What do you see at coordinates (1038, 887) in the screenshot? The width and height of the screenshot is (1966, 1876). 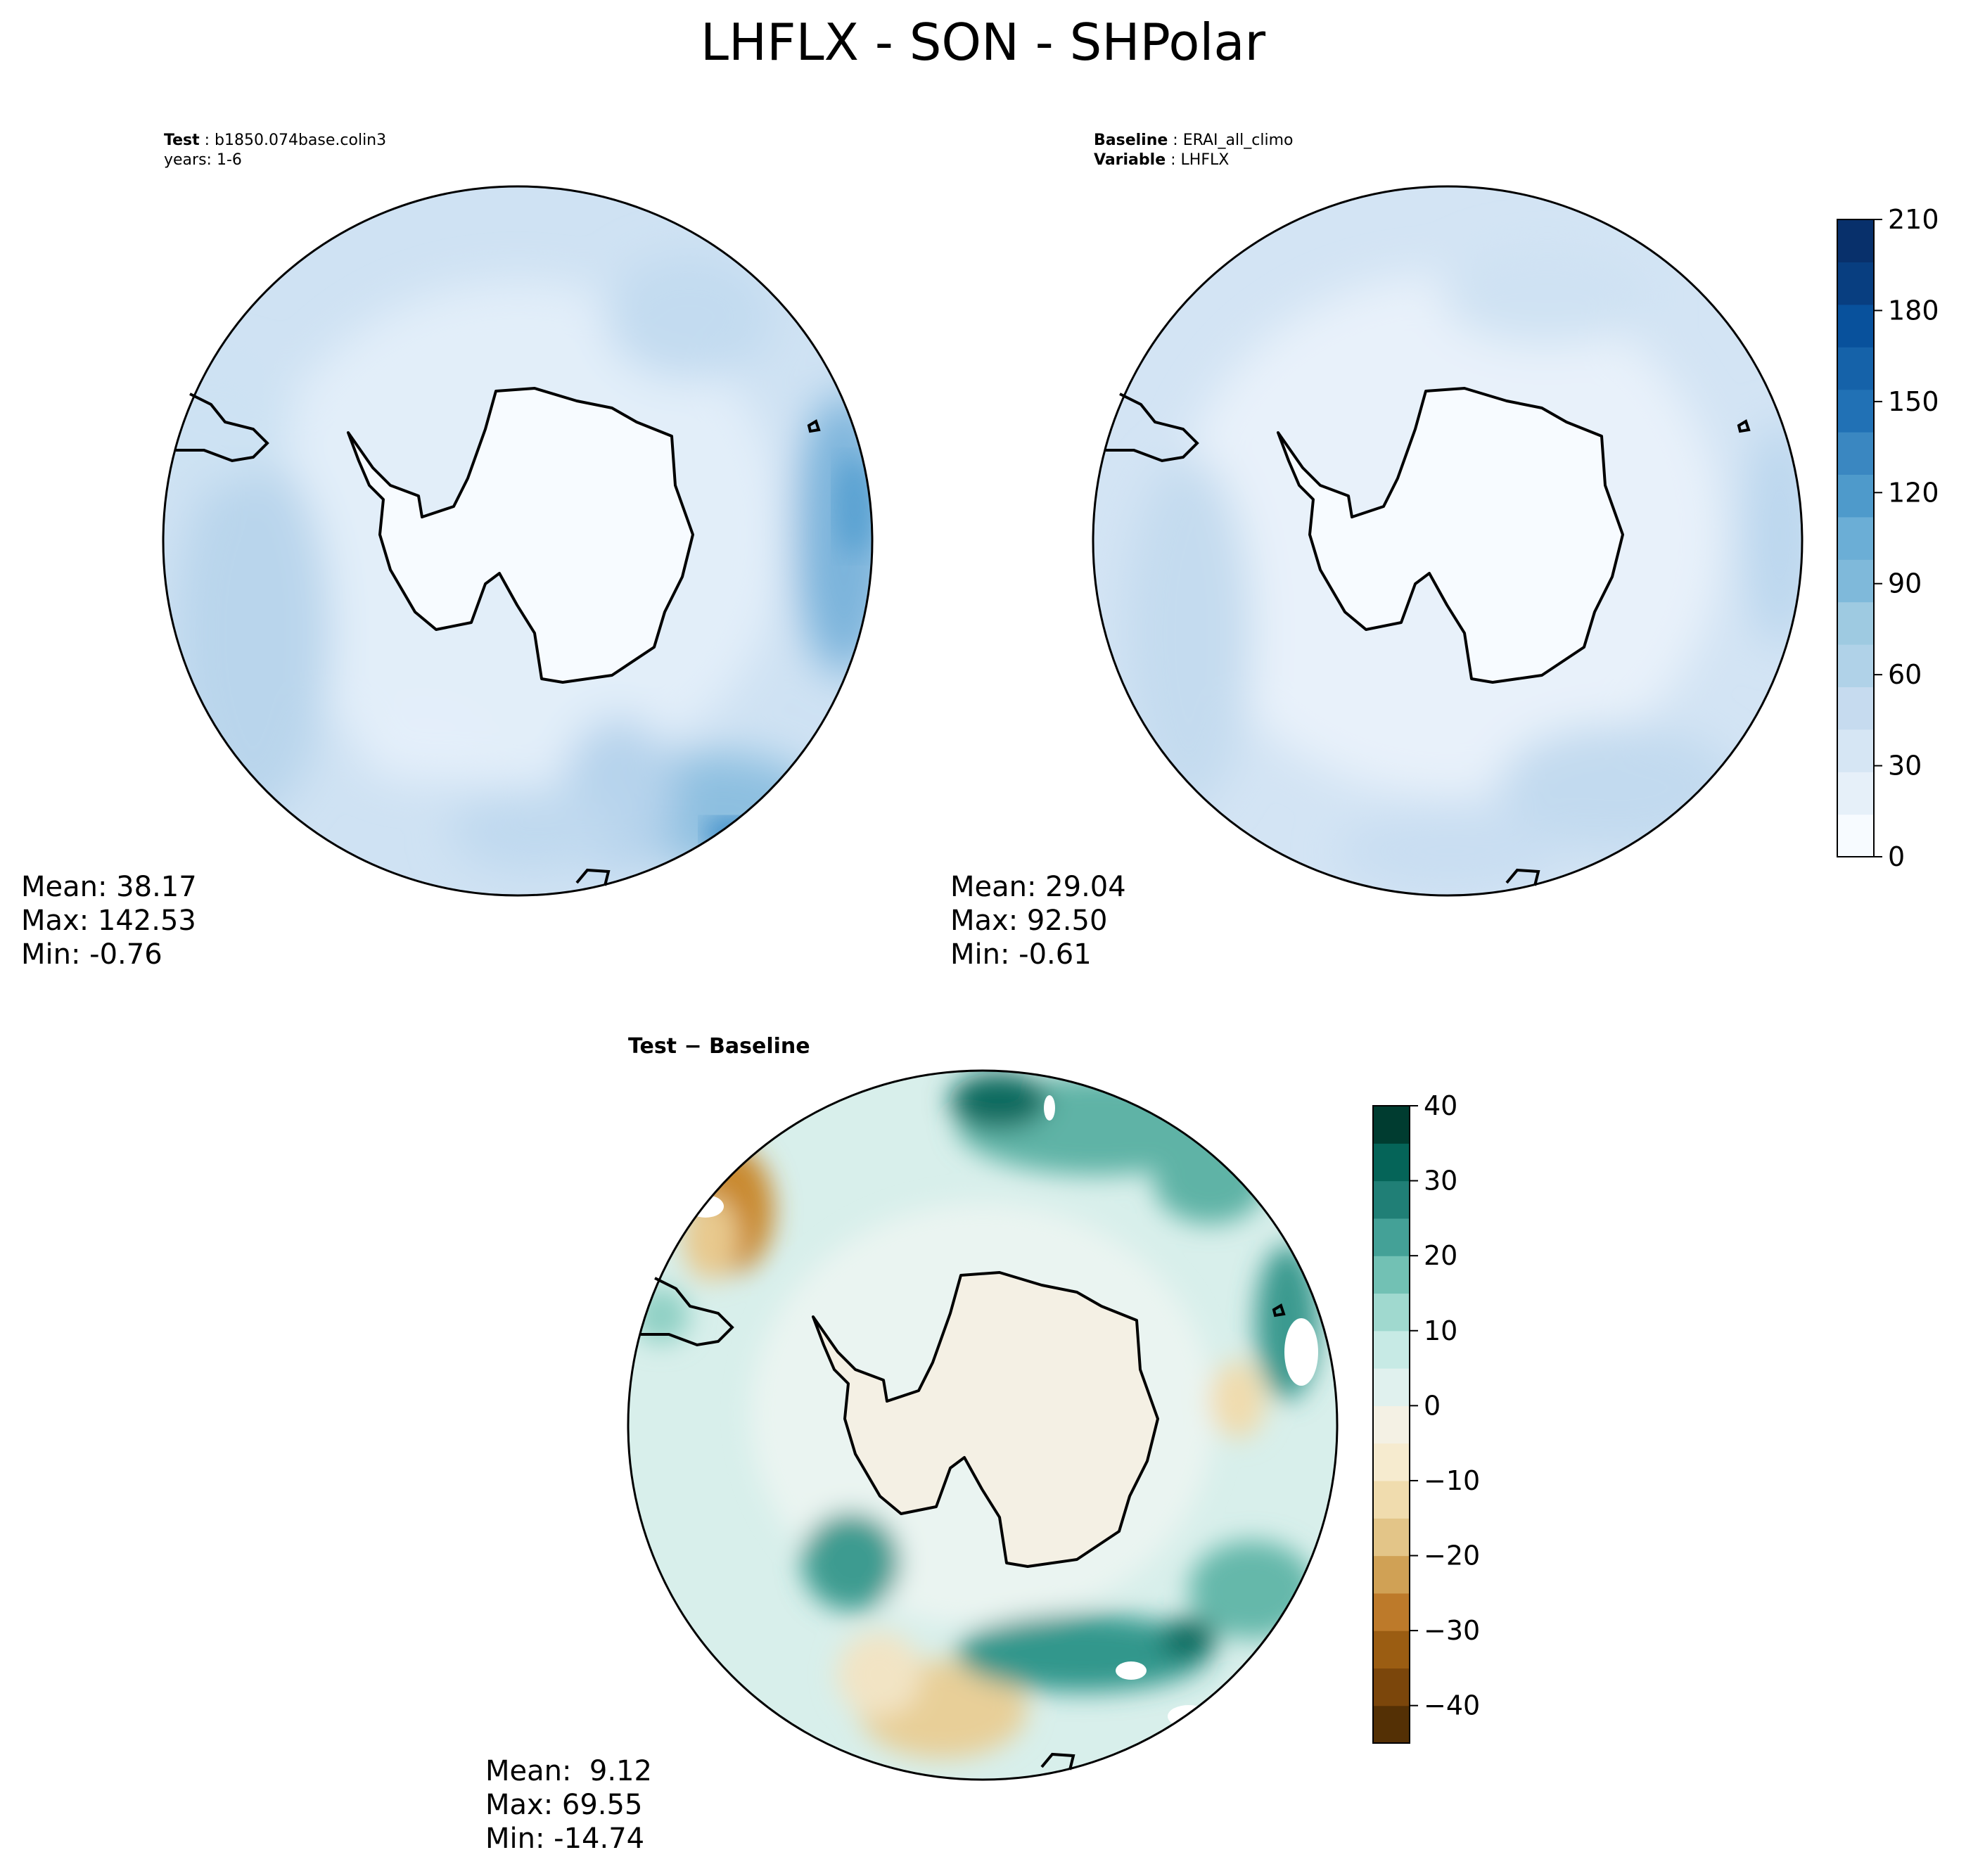 I see `baseline-mean: Mean: 29.04` at bounding box center [1038, 887].